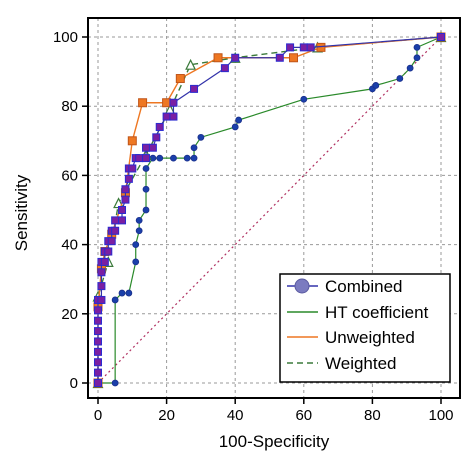 This screenshot has height=474, width=474. Describe the element at coordinates (65, 37) in the screenshot. I see `y-tick-label: 100` at that location.